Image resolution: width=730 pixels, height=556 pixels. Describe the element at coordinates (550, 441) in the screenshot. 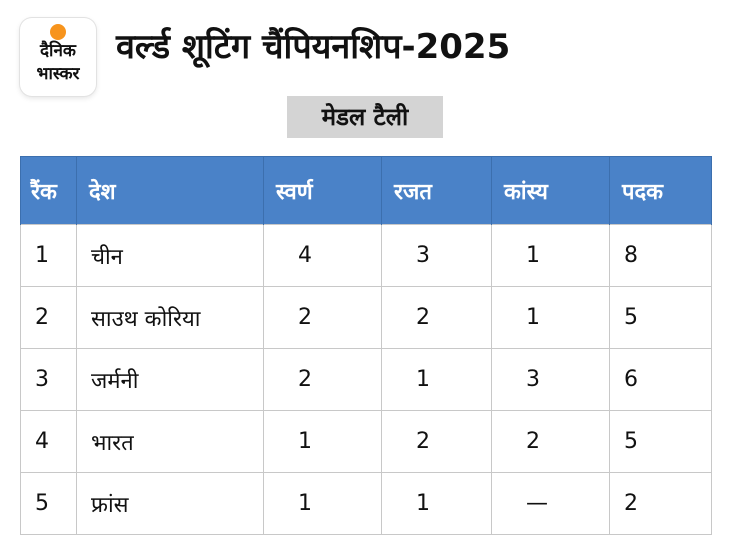

I see `cell-bronze: 2` at that location.